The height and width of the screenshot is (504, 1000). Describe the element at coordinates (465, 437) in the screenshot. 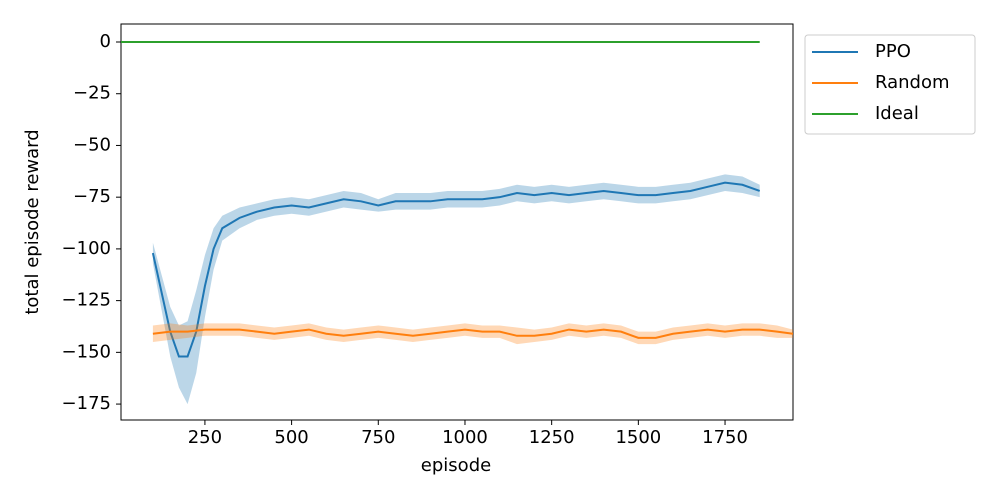

I see `x-tick-label: 1000` at that location.